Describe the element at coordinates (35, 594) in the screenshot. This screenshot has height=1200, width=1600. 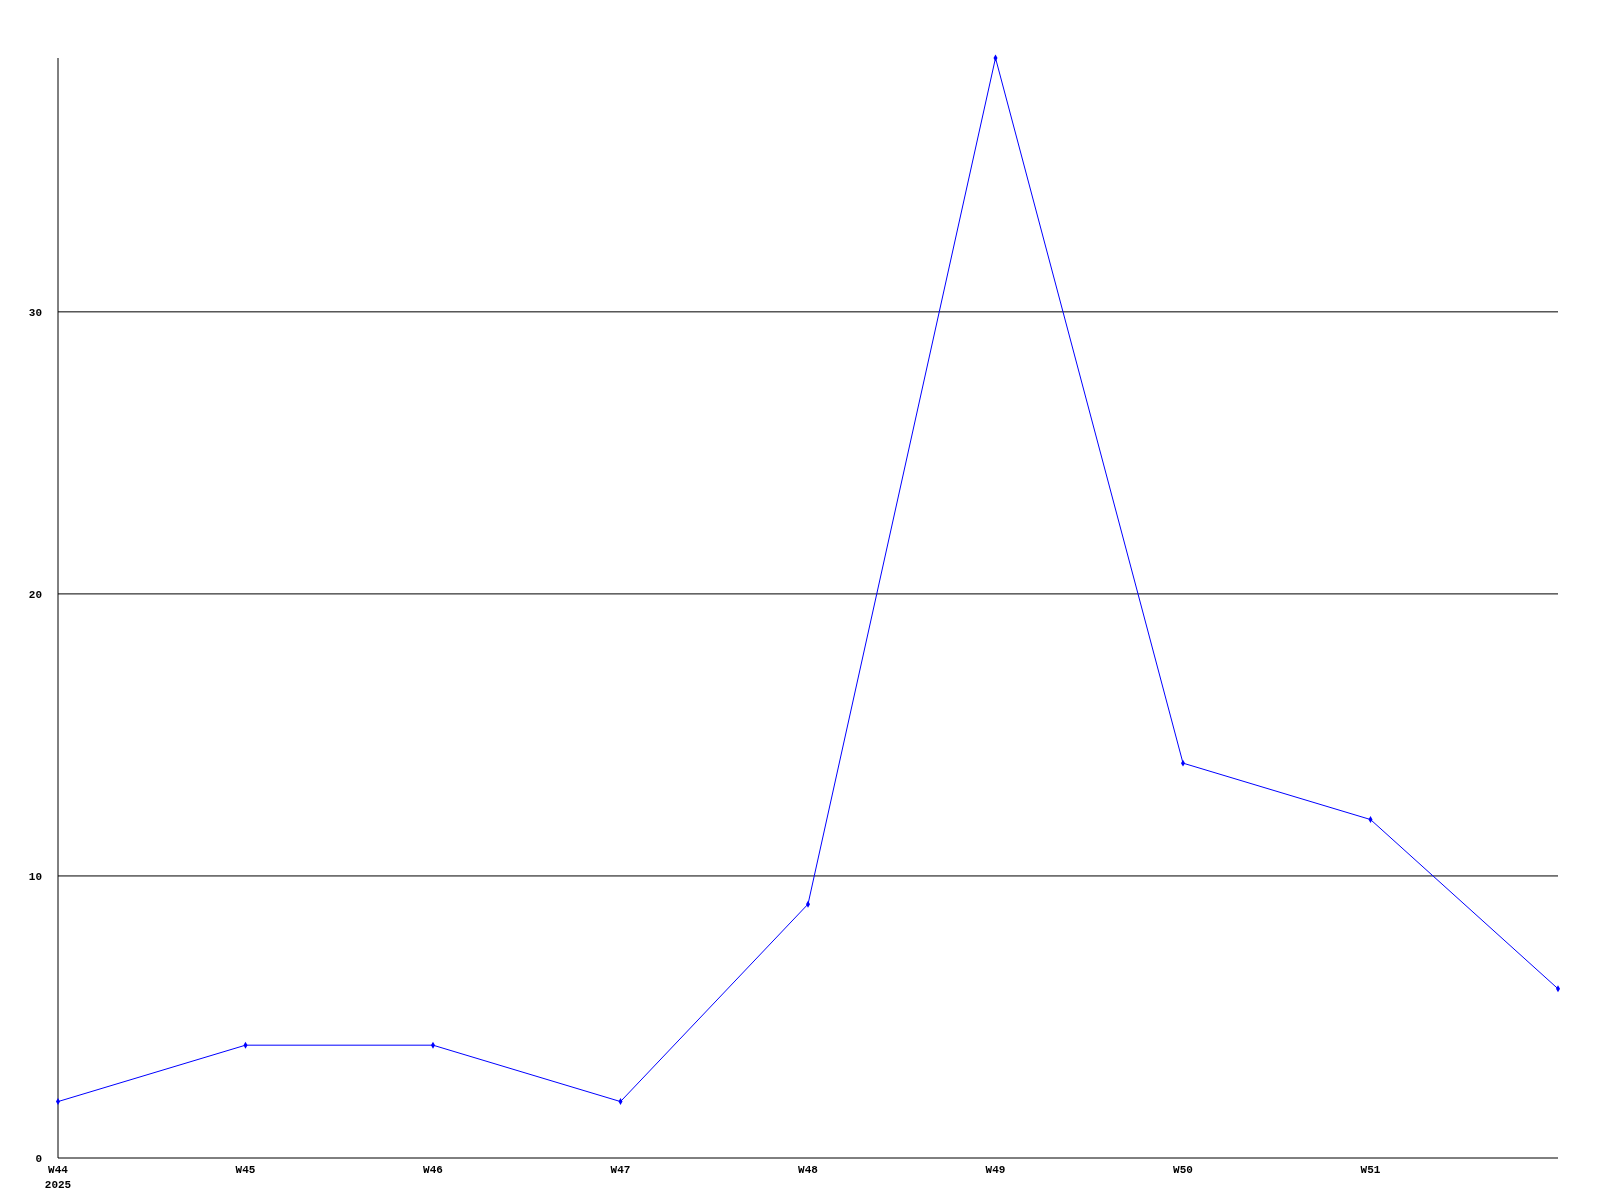
I see `y-tick-label: 20` at that location.